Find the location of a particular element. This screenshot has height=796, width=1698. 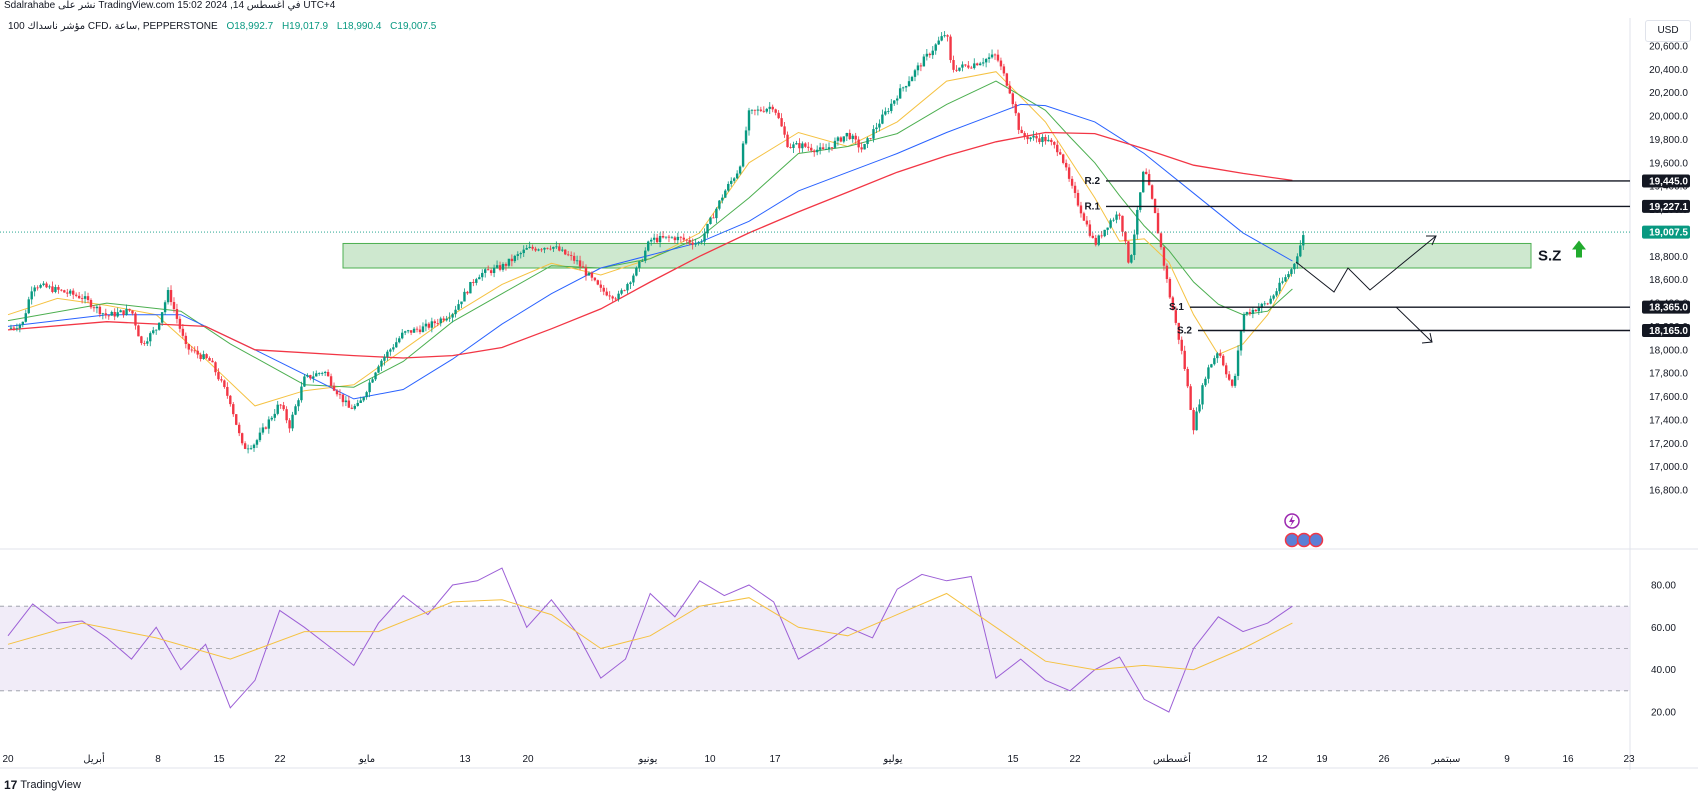

currency-button: USD is located at coordinates (1668, 31).